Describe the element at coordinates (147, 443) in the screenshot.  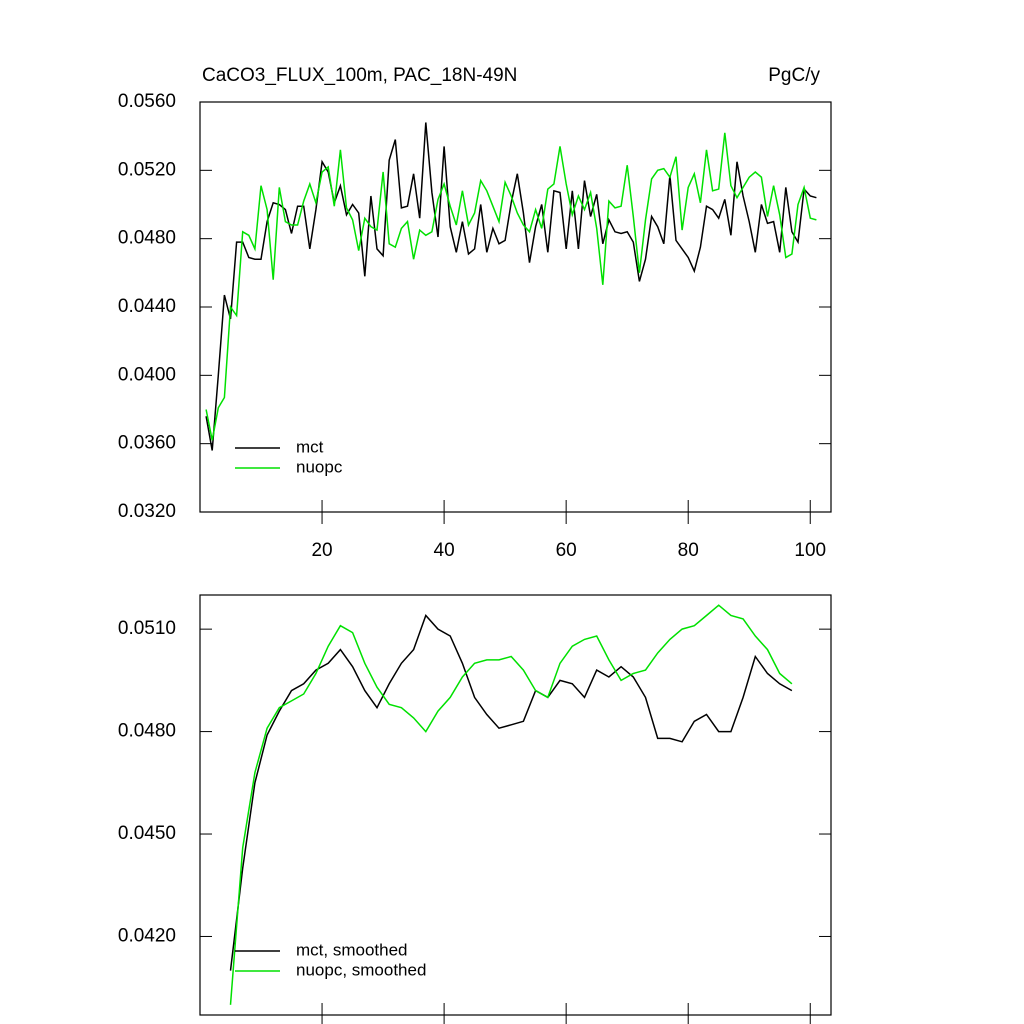
I see `y-tick-label: 0.0360` at that location.